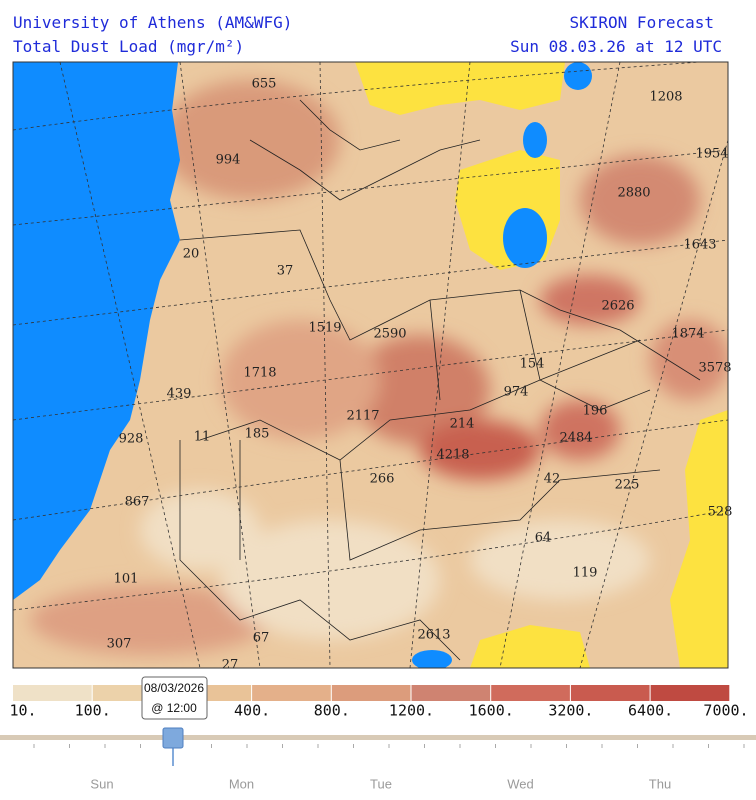 The width and height of the screenshot is (756, 800). I want to click on tooltip-time: @ 12:00, so click(174, 708).